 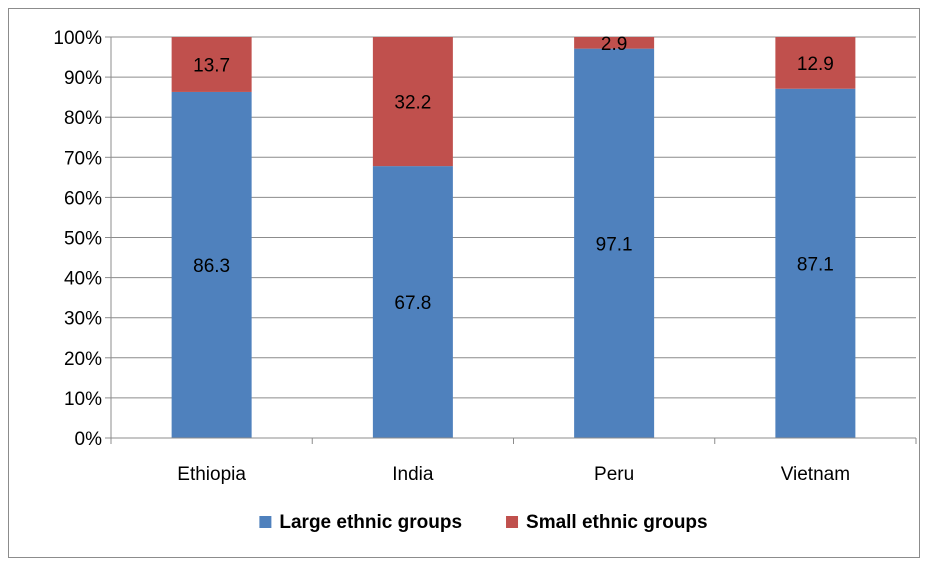 I want to click on legend-label: Large ethnic groups, so click(x=370, y=522).